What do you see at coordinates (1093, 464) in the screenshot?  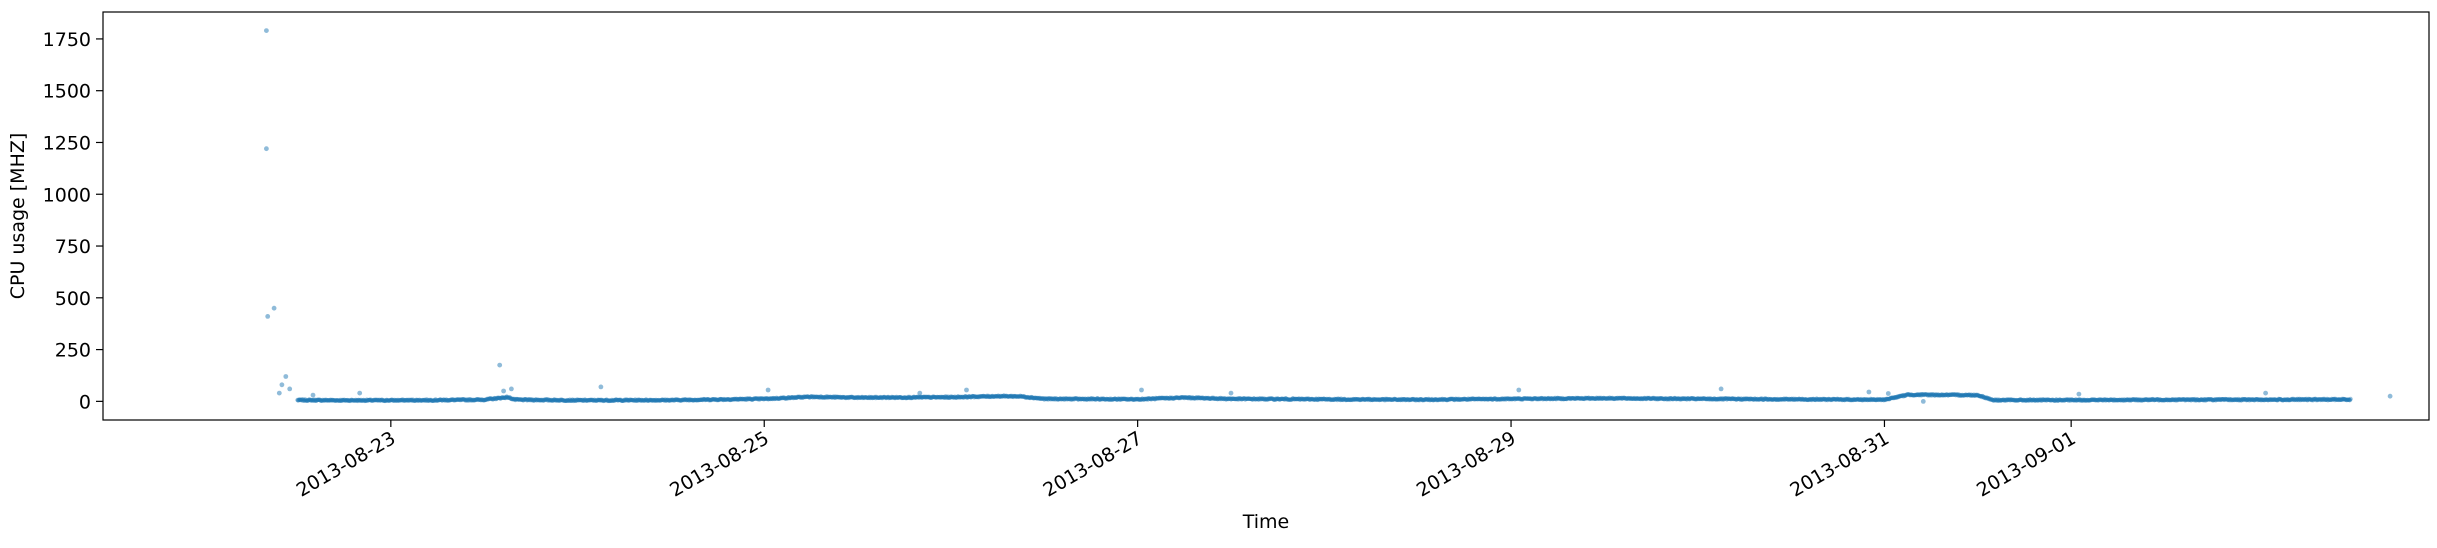 I see `x-tick-label: 2013-08-27` at bounding box center [1093, 464].